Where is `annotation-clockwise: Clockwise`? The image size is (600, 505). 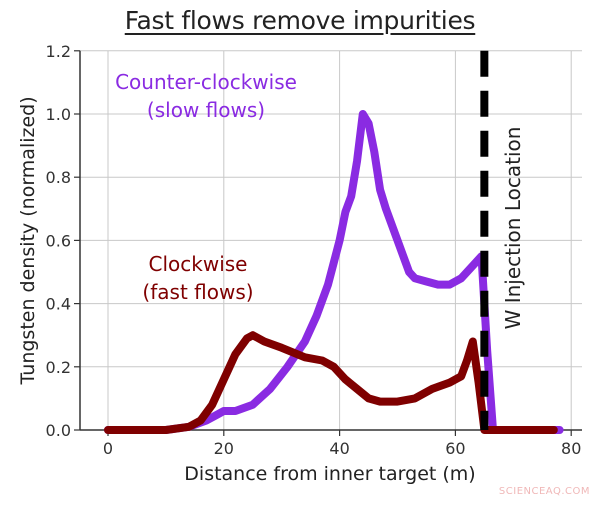 annotation-clockwise: Clockwise is located at coordinates (198, 264).